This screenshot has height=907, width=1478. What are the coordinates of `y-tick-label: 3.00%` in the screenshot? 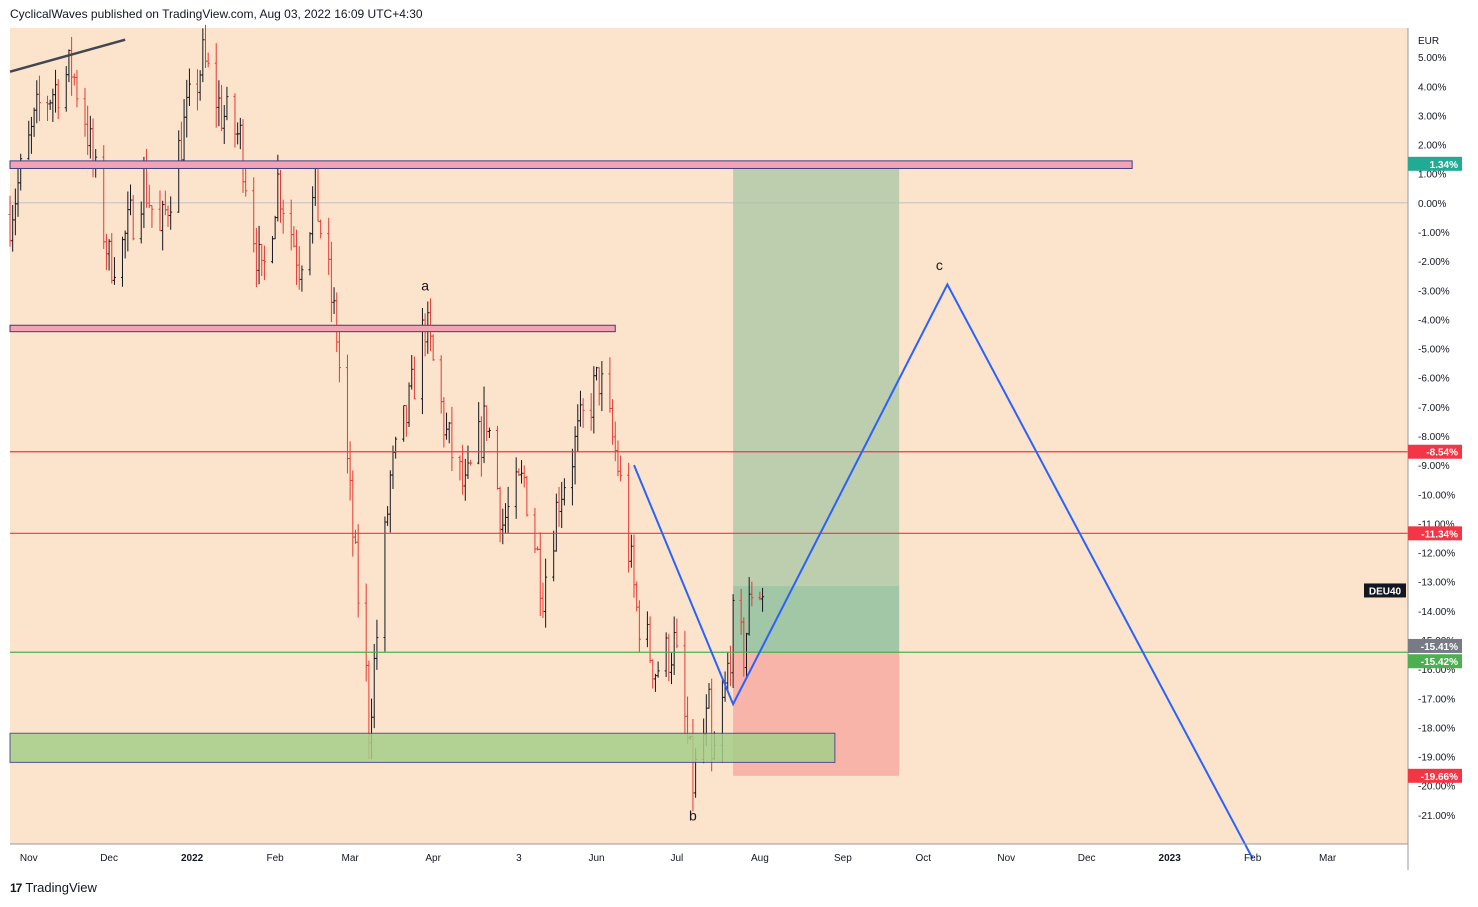 It's located at (1432, 116).